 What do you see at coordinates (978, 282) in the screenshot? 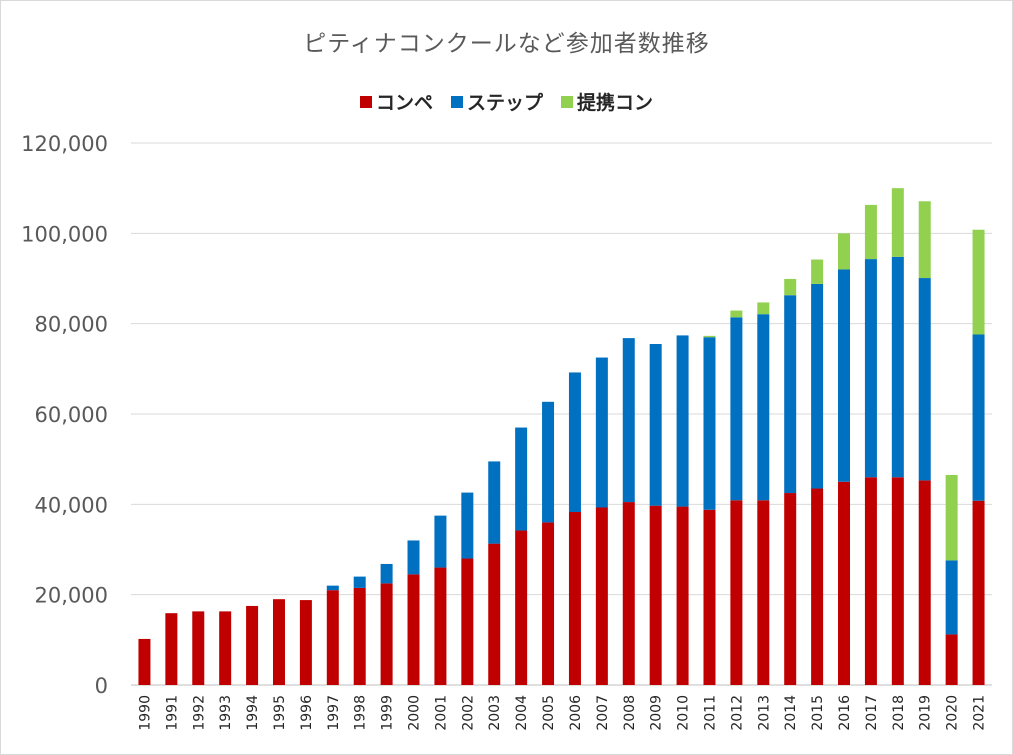
I see `bar-partner-2021` at bounding box center [978, 282].